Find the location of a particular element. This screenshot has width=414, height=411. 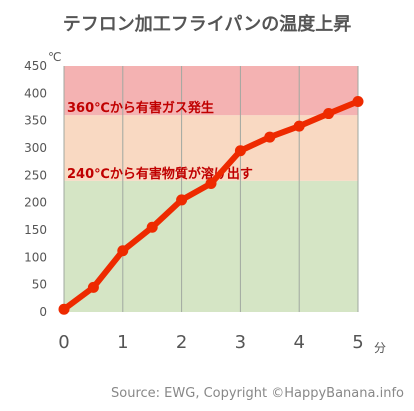

annotation-0: 360℃から有害ガス発生 is located at coordinates (140, 108).